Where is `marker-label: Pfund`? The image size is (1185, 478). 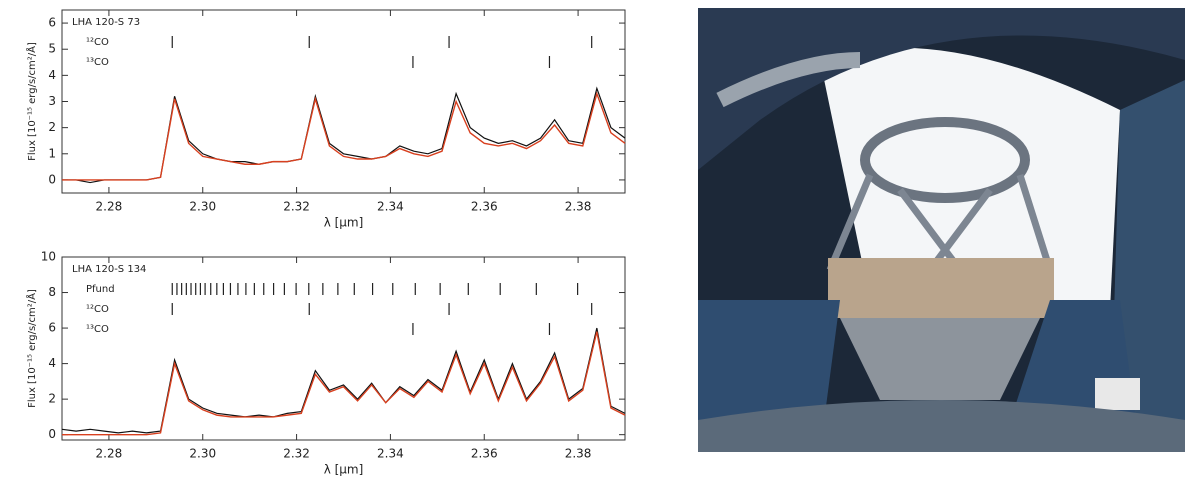 marker-label: Pfund is located at coordinates (100, 289).